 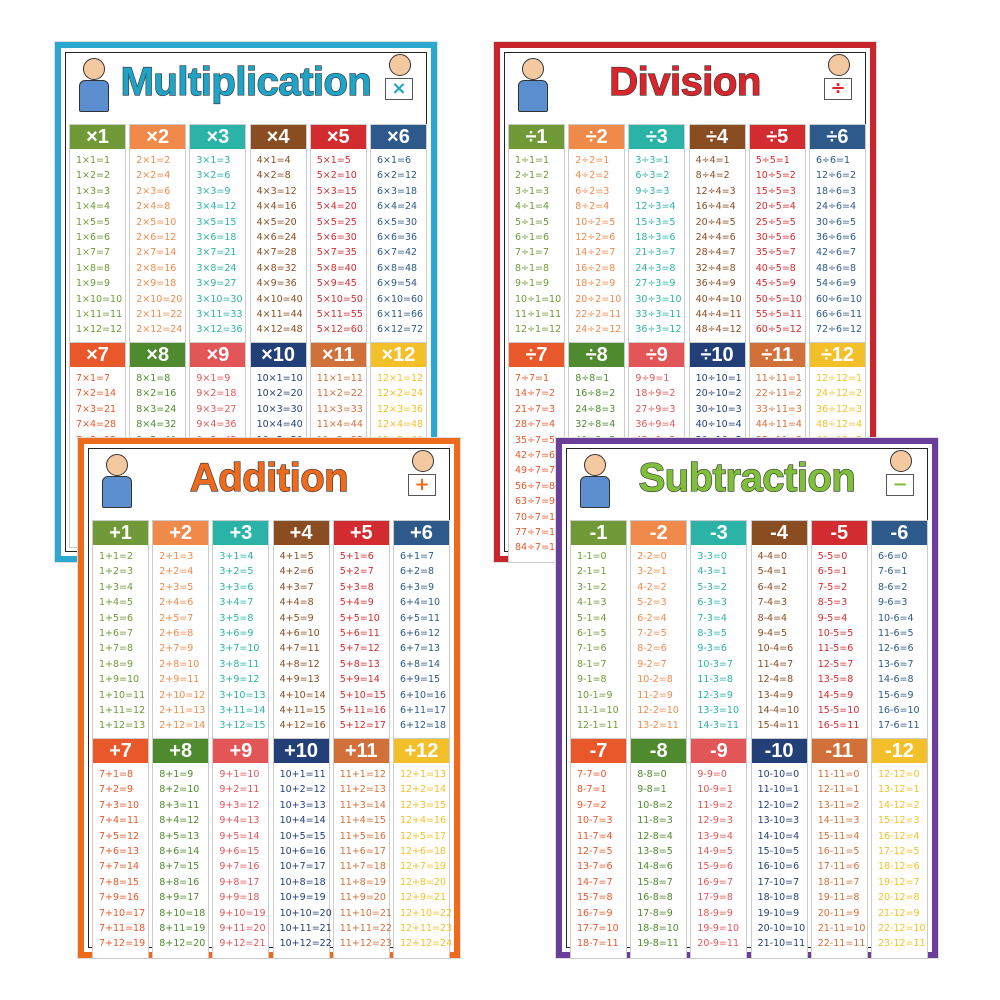 I want to click on fact-row: 14-5=9, so click(x=835, y=695).